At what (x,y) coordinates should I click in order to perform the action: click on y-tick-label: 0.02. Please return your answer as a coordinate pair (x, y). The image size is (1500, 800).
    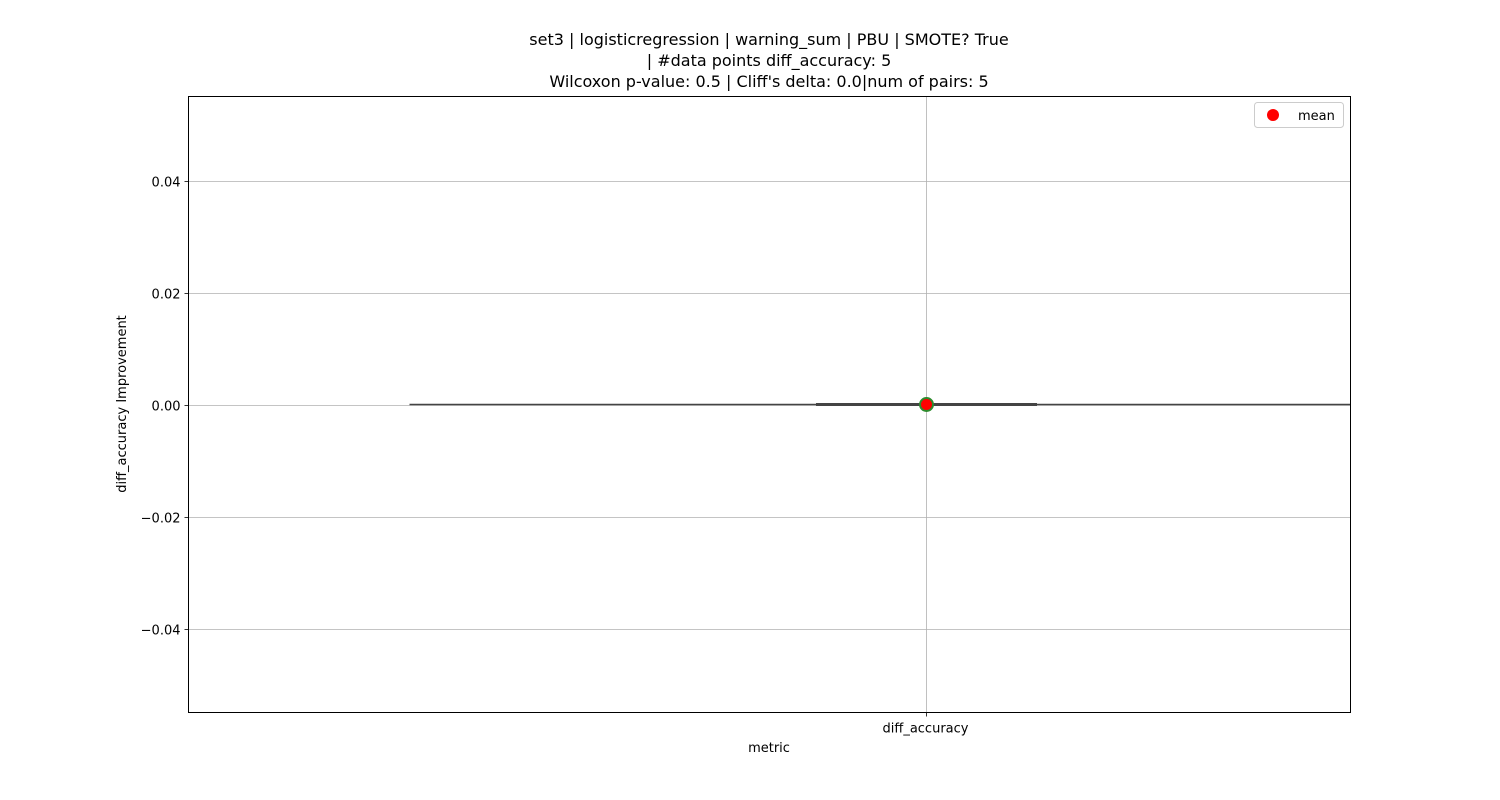
    Looking at the image, I should click on (166, 295).